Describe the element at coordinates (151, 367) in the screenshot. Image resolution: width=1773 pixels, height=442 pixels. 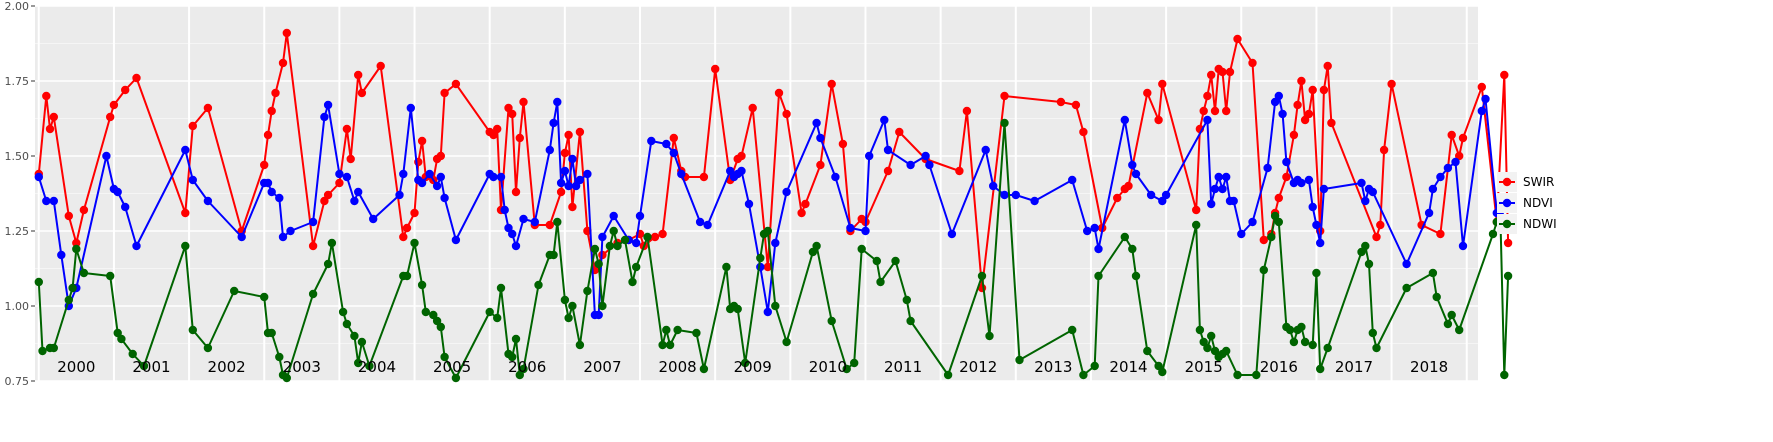
I see `year-label: 2001` at that location.